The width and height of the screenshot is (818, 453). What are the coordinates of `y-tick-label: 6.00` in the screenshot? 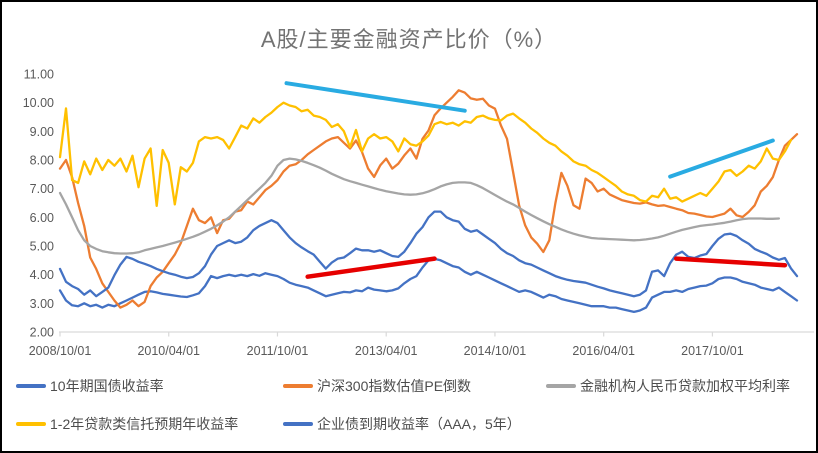 It's located at (42, 218).